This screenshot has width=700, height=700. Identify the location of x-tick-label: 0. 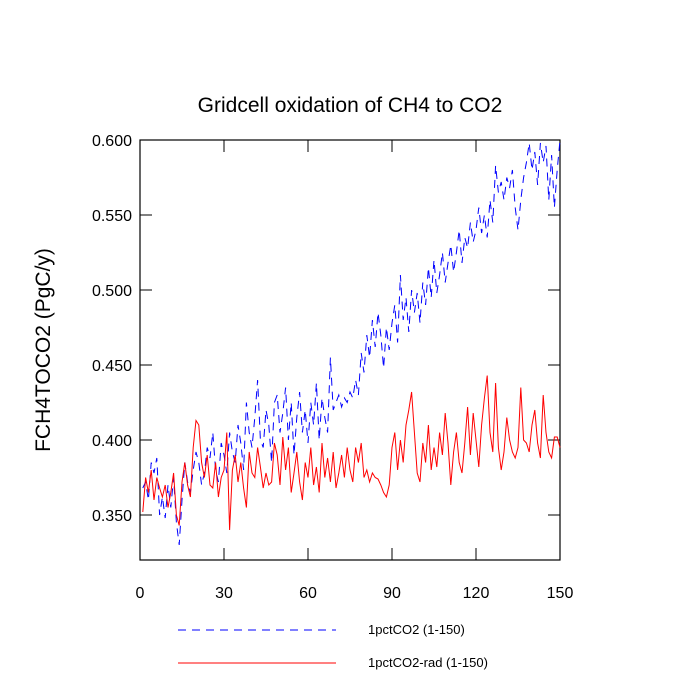
(140, 593).